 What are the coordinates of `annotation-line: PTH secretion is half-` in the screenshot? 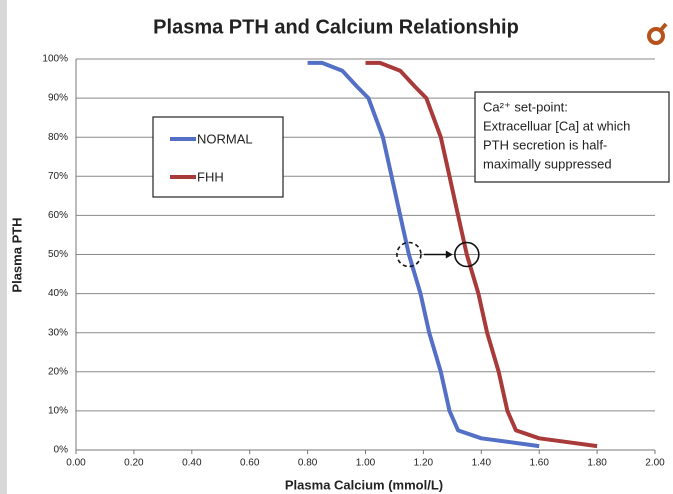 It's located at (545, 144).